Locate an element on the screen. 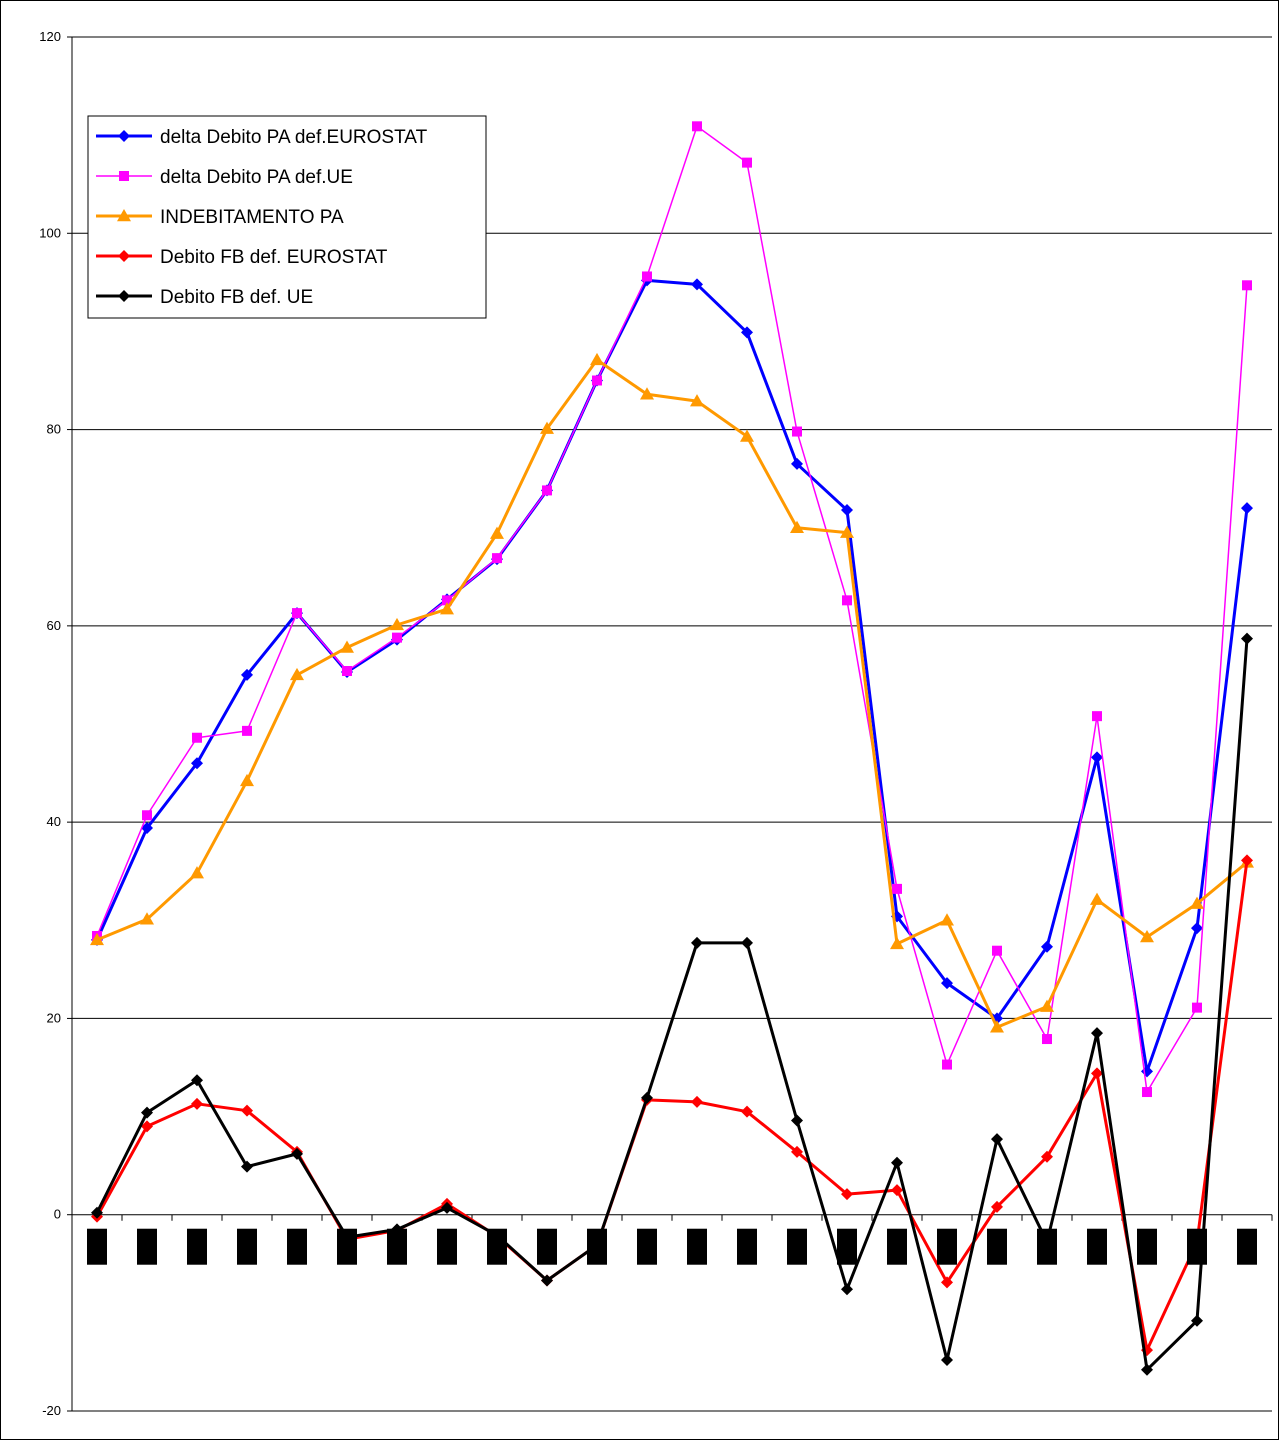  legend-label: delta Debito PA def.UE is located at coordinates (256, 177).